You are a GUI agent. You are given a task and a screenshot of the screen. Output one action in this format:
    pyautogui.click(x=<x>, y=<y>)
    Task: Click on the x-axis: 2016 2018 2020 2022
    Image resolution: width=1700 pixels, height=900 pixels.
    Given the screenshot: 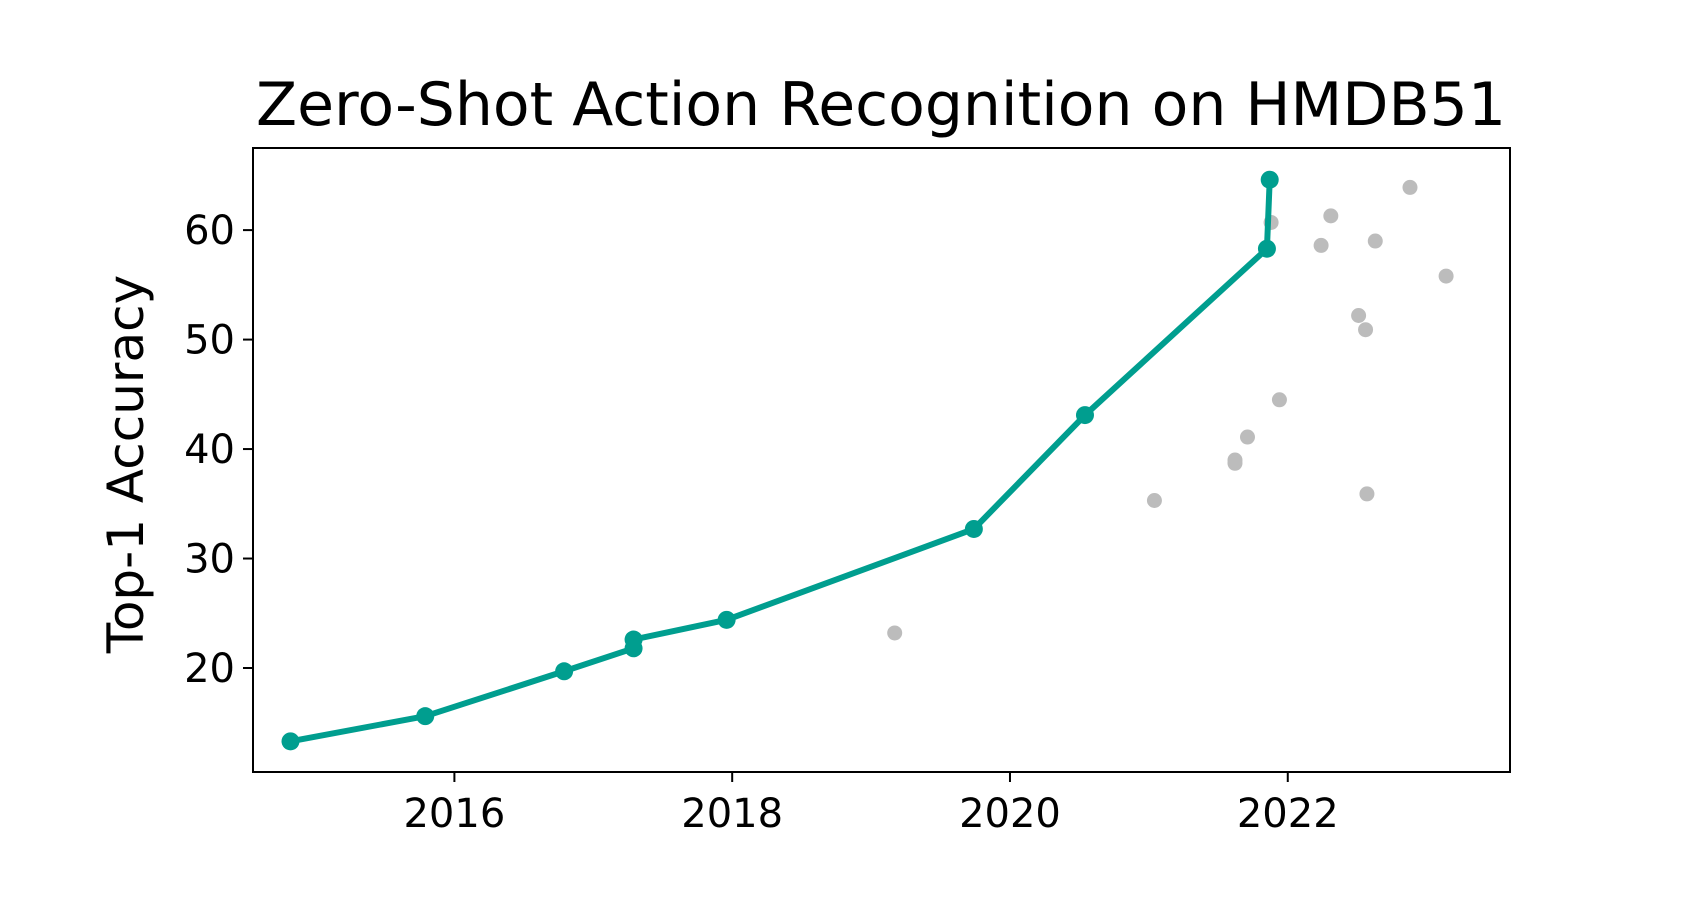 What is the action you would take?
    pyautogui.click(x=871, y=804)
    